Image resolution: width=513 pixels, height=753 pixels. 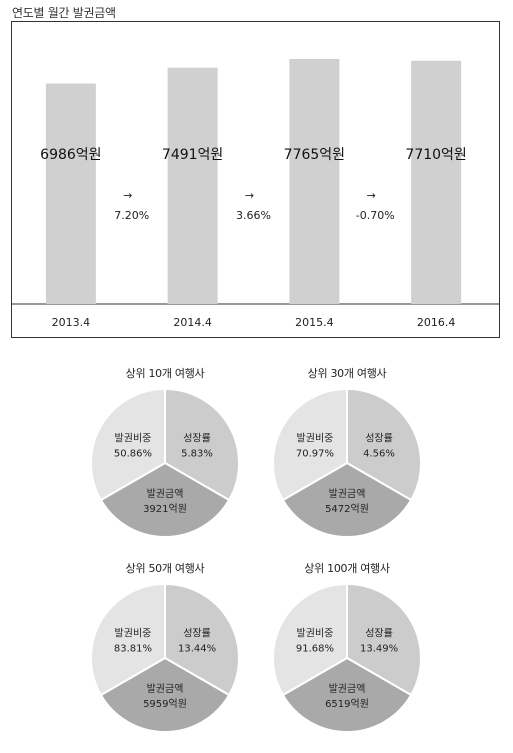 What do you see at coordinates (127, 195) in the screenshot?
I see `growth-arrow-0: →` at bounding box center [127, 195].